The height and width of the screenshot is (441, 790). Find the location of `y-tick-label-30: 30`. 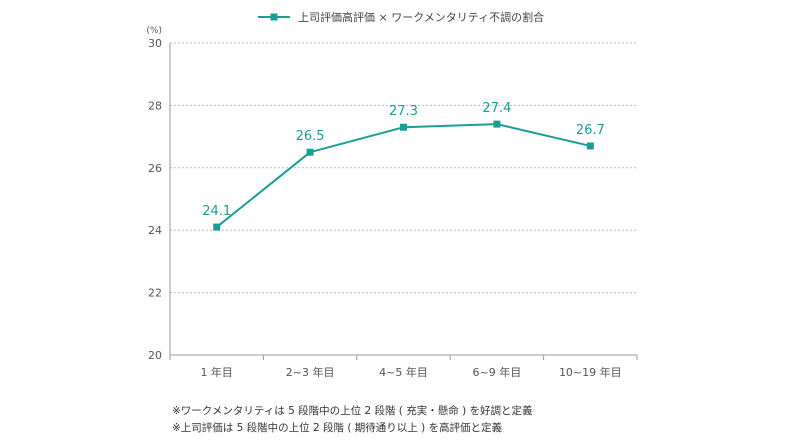

y-tick-label-30: 30 is located at coordinates (155, 43).